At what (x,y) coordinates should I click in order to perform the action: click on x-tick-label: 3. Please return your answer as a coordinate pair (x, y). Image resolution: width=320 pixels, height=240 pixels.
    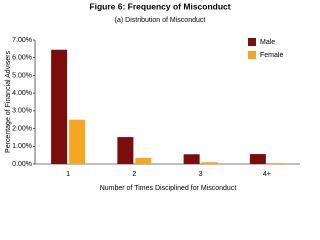
    Looking at the image, I should click on (201, 174).